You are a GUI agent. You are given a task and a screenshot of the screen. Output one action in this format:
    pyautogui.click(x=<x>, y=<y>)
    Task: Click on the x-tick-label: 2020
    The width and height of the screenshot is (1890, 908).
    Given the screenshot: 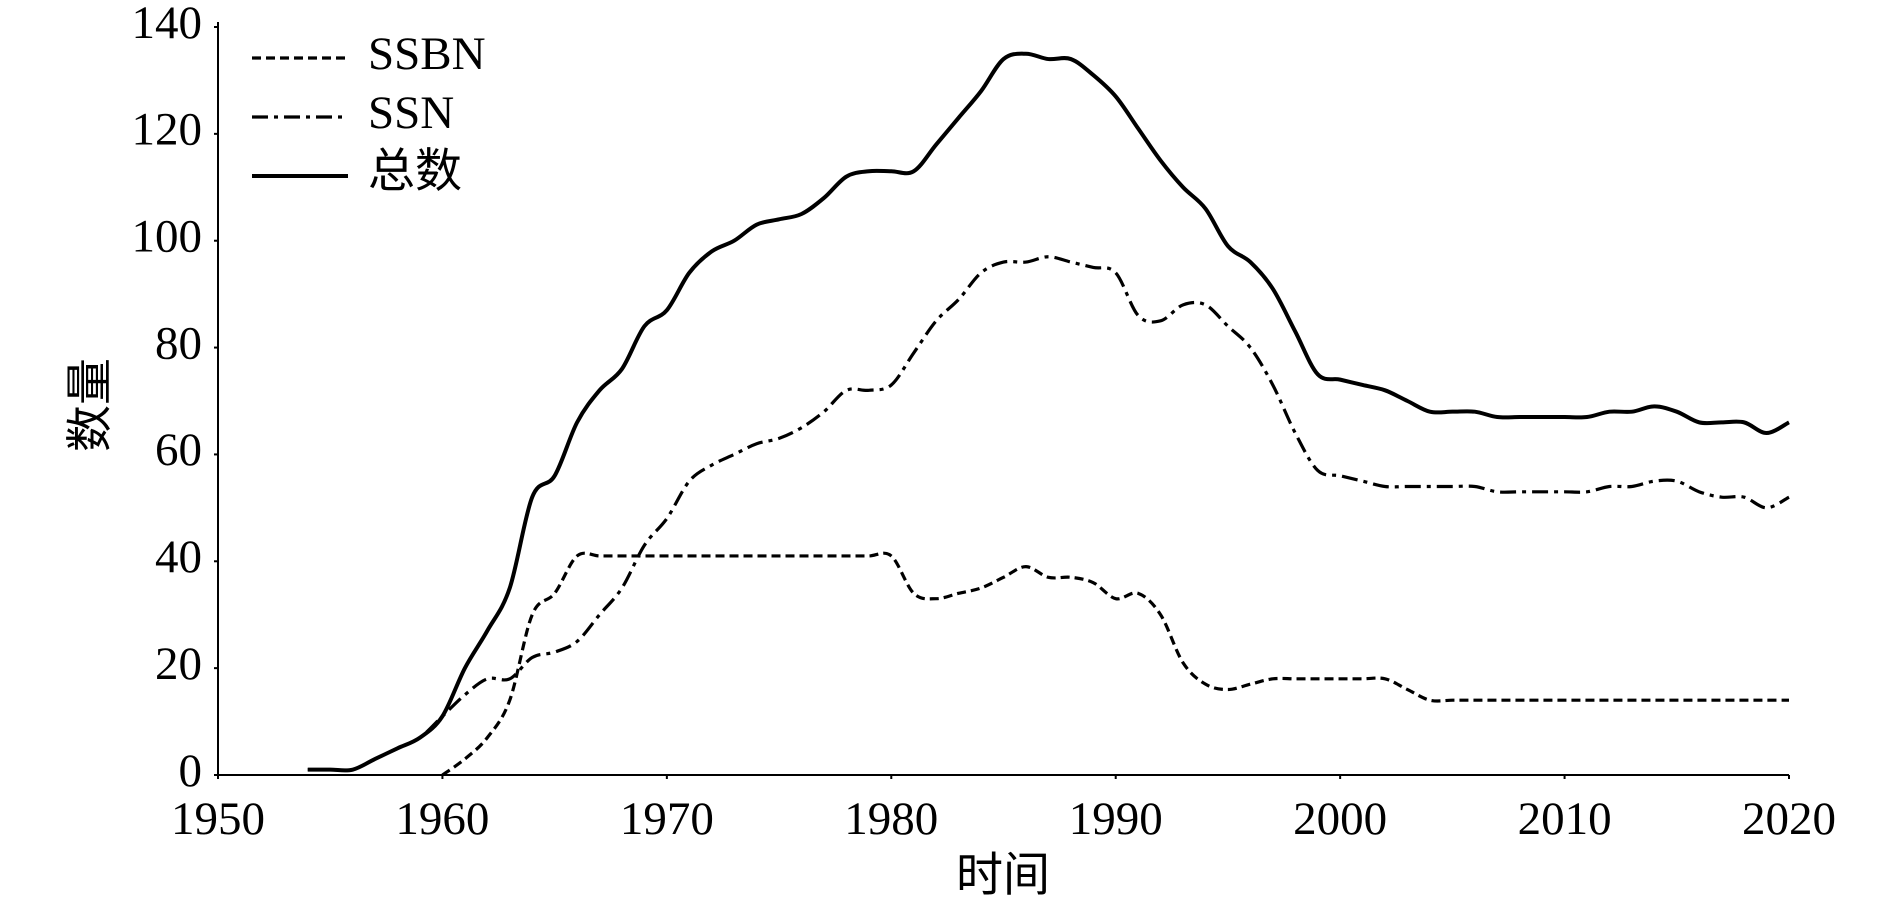 What is the action you would take?
    pyautogui.click(x=1789, y=819)
    